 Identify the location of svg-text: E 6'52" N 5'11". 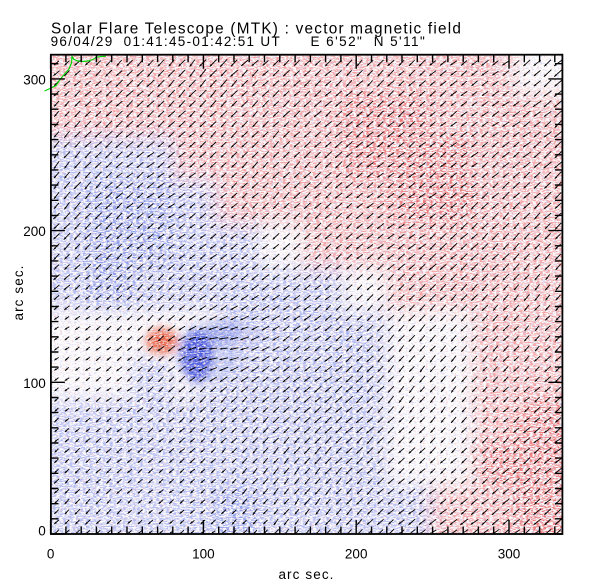
(369, 41).